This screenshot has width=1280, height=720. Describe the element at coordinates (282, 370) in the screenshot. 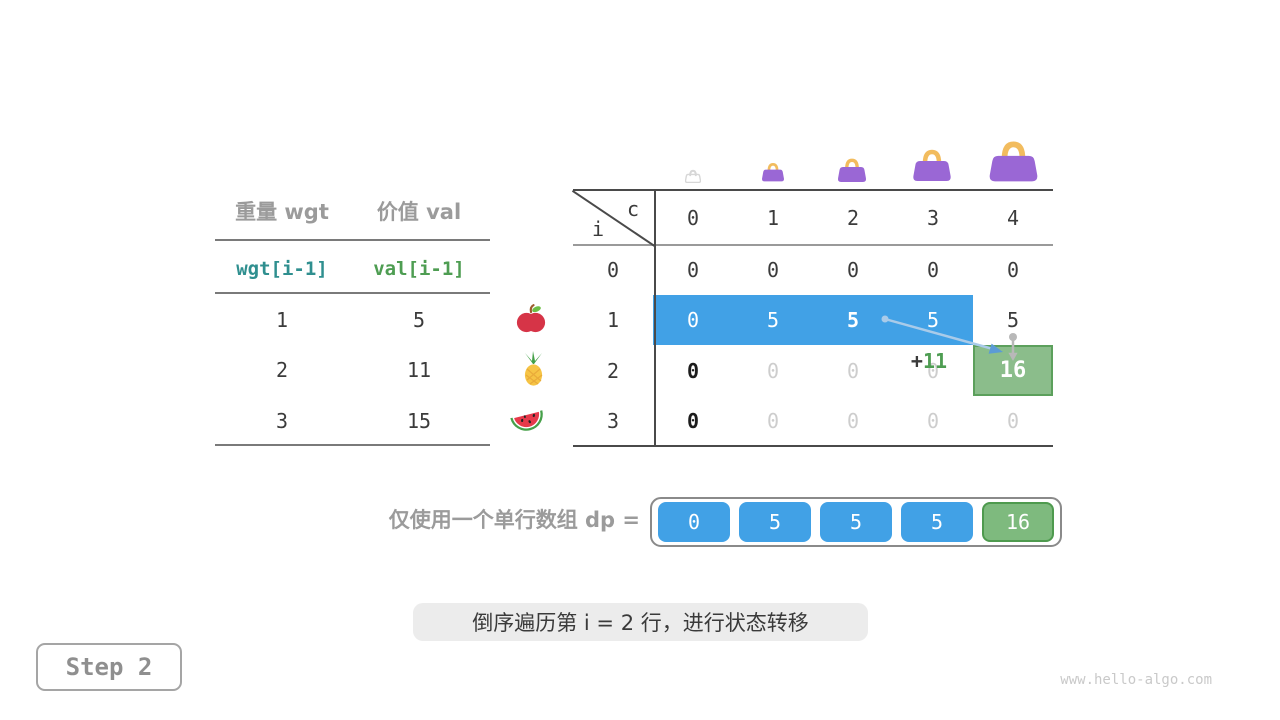

I see `items-table-row: 2` at that location.